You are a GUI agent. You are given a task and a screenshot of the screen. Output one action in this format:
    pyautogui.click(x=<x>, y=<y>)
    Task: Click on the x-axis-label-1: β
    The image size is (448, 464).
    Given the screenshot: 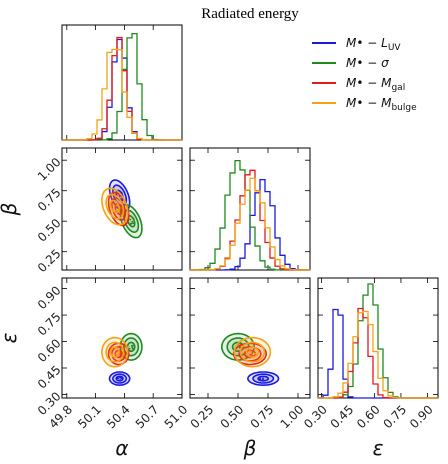 What is the action you would take?
    pyautogui.click(x=250, y=448)
    